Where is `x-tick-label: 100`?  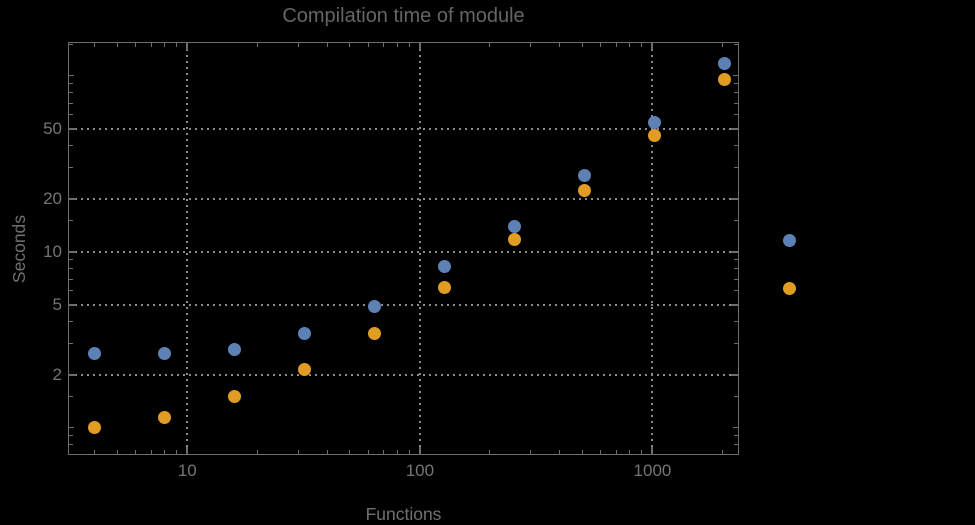
x-tick-label: 100 is located at coordinates (420, 470).